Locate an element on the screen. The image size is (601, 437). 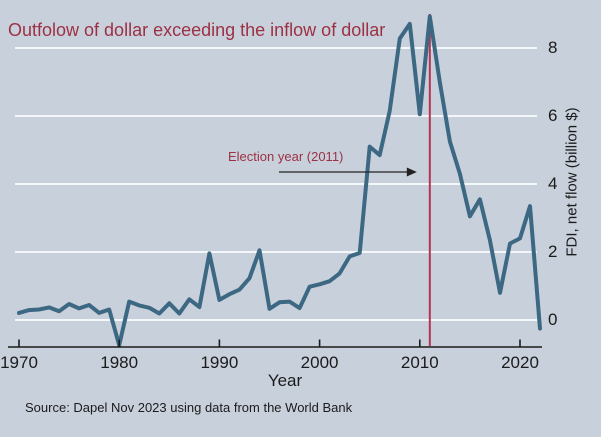
y-tick-label-0: 0 is located at coordinates (553, 319).